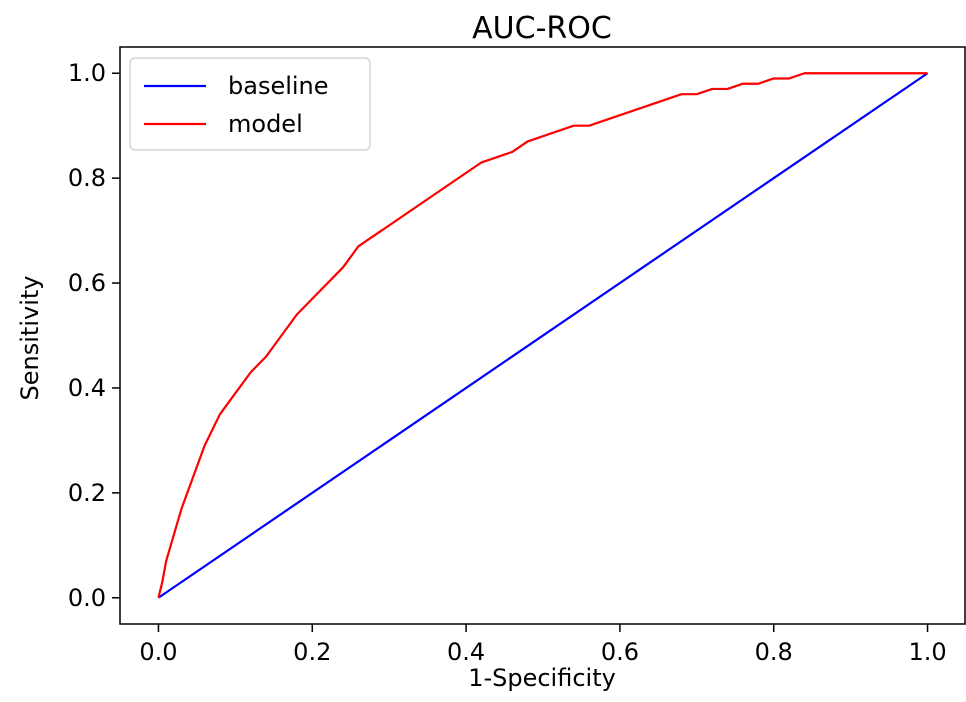  Describe the element at coordinates (265, 124) in the screenshot. I see `legend-label-model: model` at that location.